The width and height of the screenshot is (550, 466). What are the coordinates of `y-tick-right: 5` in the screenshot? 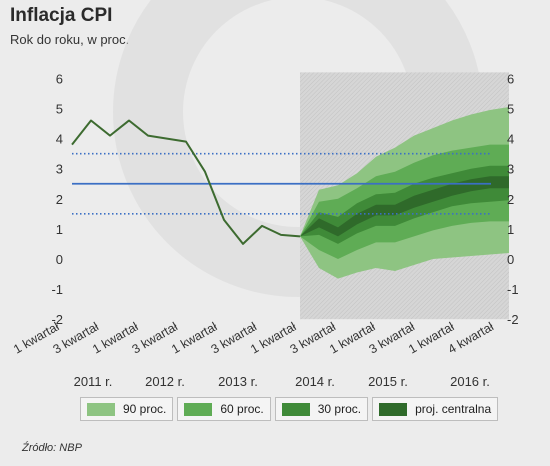 It's located at (510, 109).